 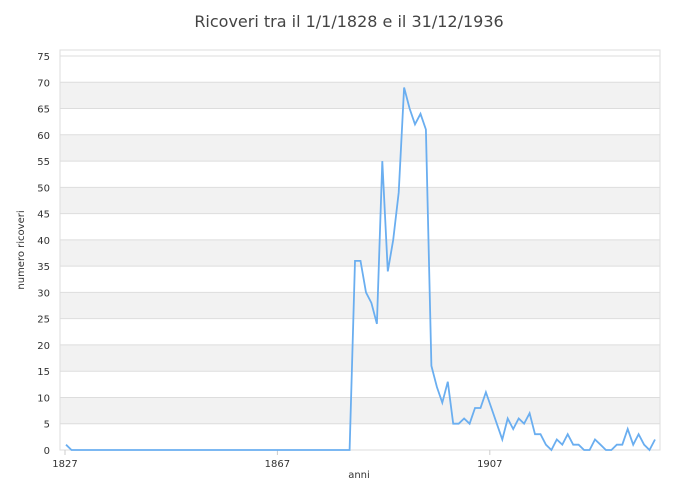 What do you see at coordinates (359, 475) in the screenshot?
I see `x-axis-label: anni` at bounding box center [359, 475].